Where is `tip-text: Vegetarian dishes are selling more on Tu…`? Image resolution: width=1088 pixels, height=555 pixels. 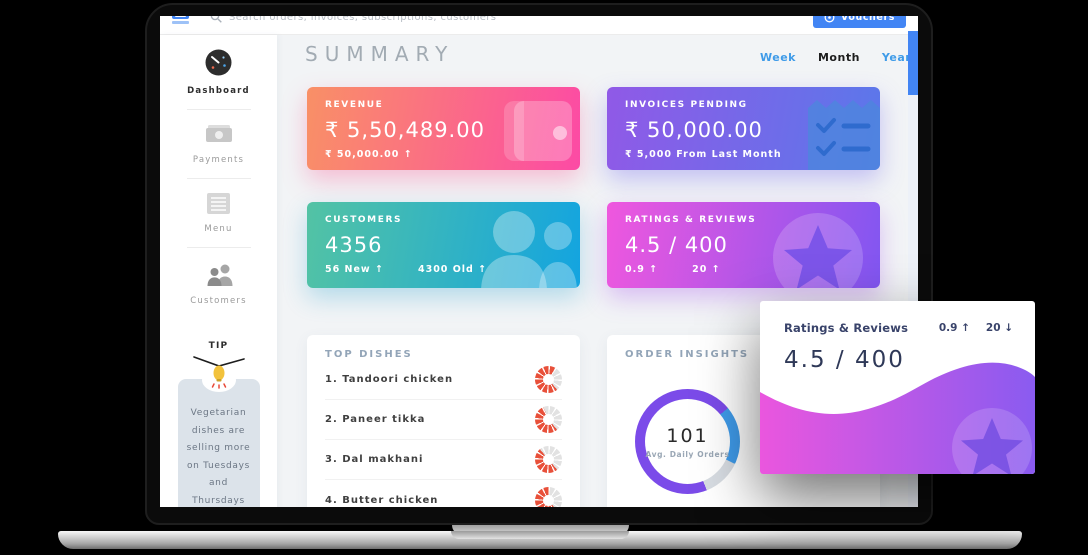
tip-text: Vegetarian dishes are selling more on Tu… is located at coordinates (218, 457).